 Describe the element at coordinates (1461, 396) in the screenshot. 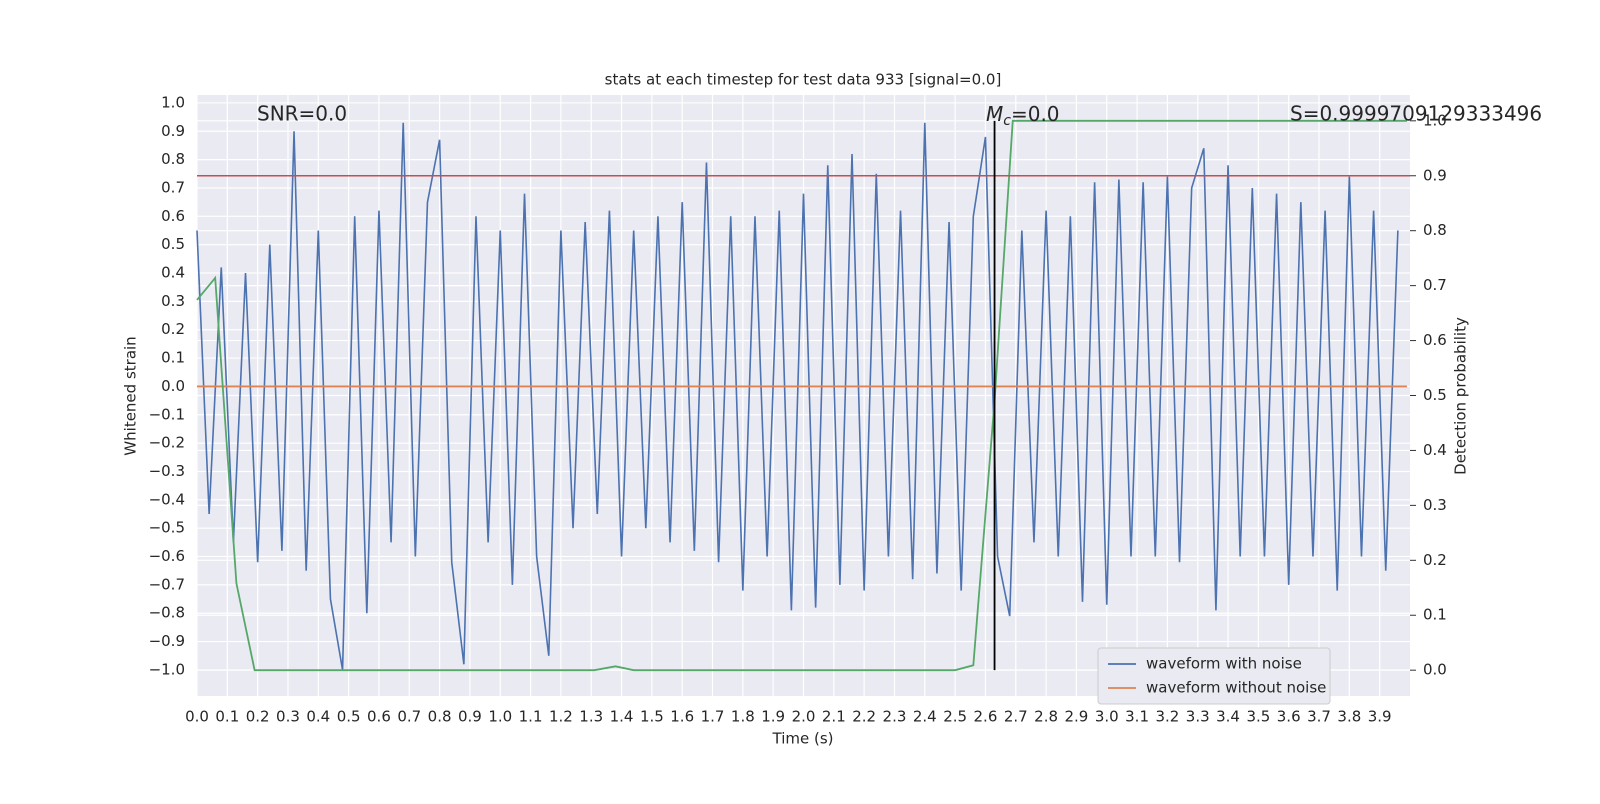

I see `y2-axis-label: Detection probability` at that location.